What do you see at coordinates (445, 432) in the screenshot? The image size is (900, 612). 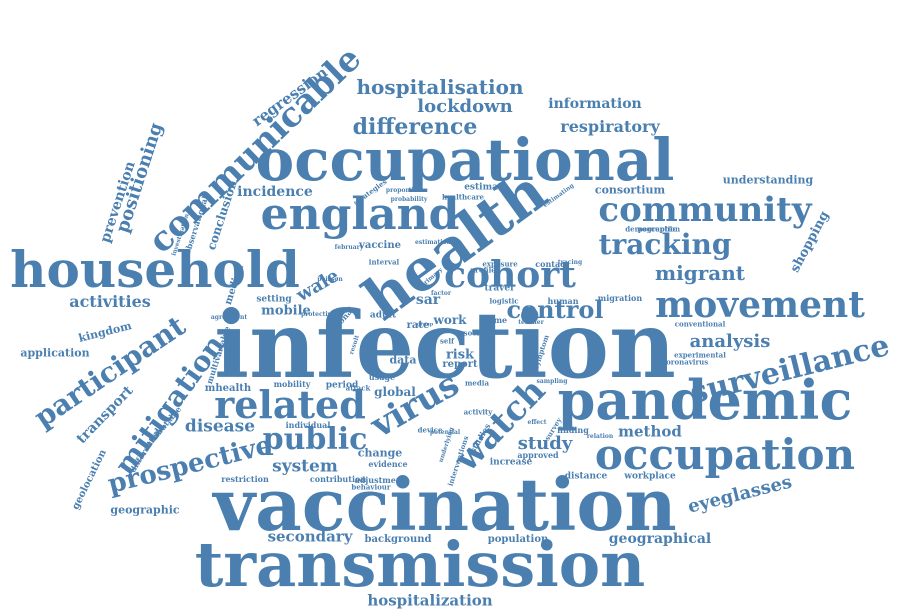 I see `cloud-word: potential` at bounding box center [445, 432].